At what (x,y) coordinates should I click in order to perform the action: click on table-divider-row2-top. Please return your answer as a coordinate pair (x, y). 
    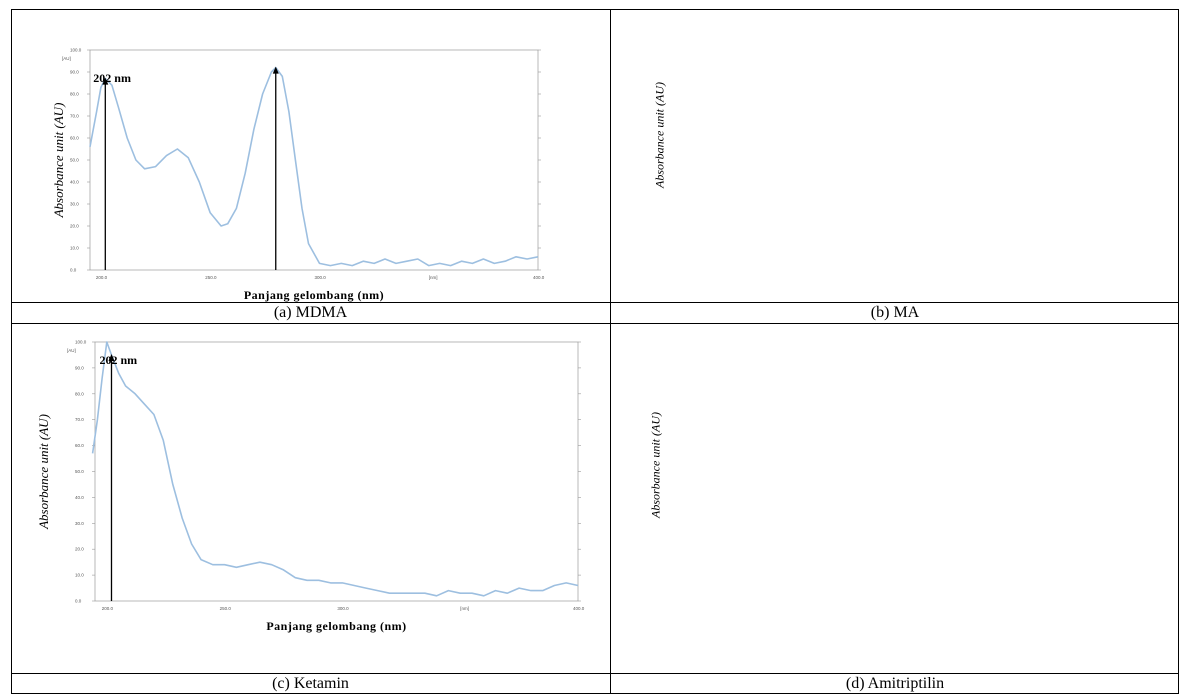
    Looking at the image, I should click on (595, 323).